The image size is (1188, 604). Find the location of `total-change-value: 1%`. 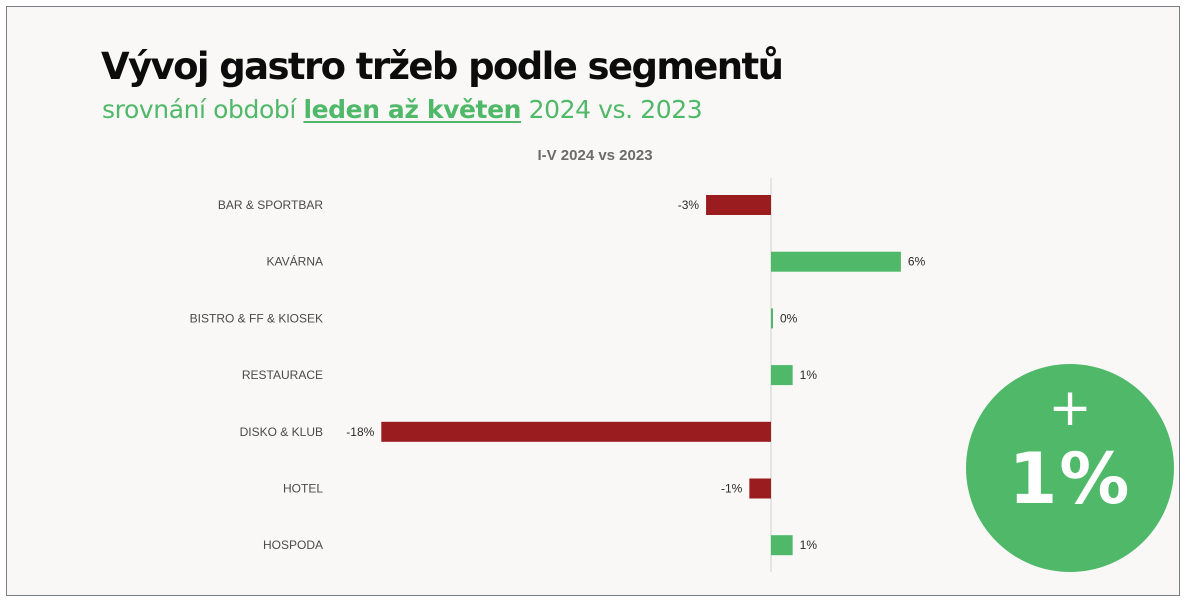

total-change-value: 1% is located at coordinates (1070, 479).